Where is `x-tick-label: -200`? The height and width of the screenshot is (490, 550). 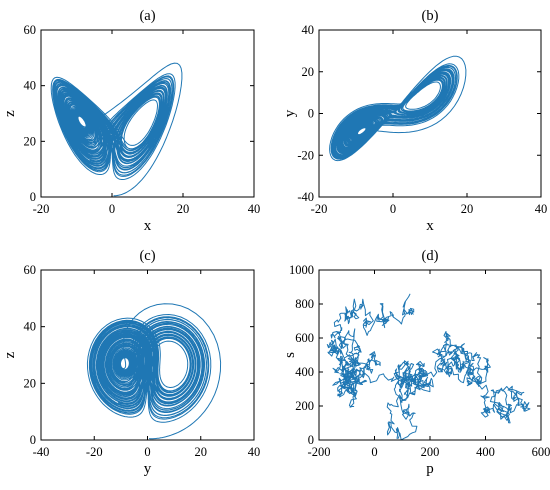 x-tick-label: -200 is located at coordinates (319, 452).